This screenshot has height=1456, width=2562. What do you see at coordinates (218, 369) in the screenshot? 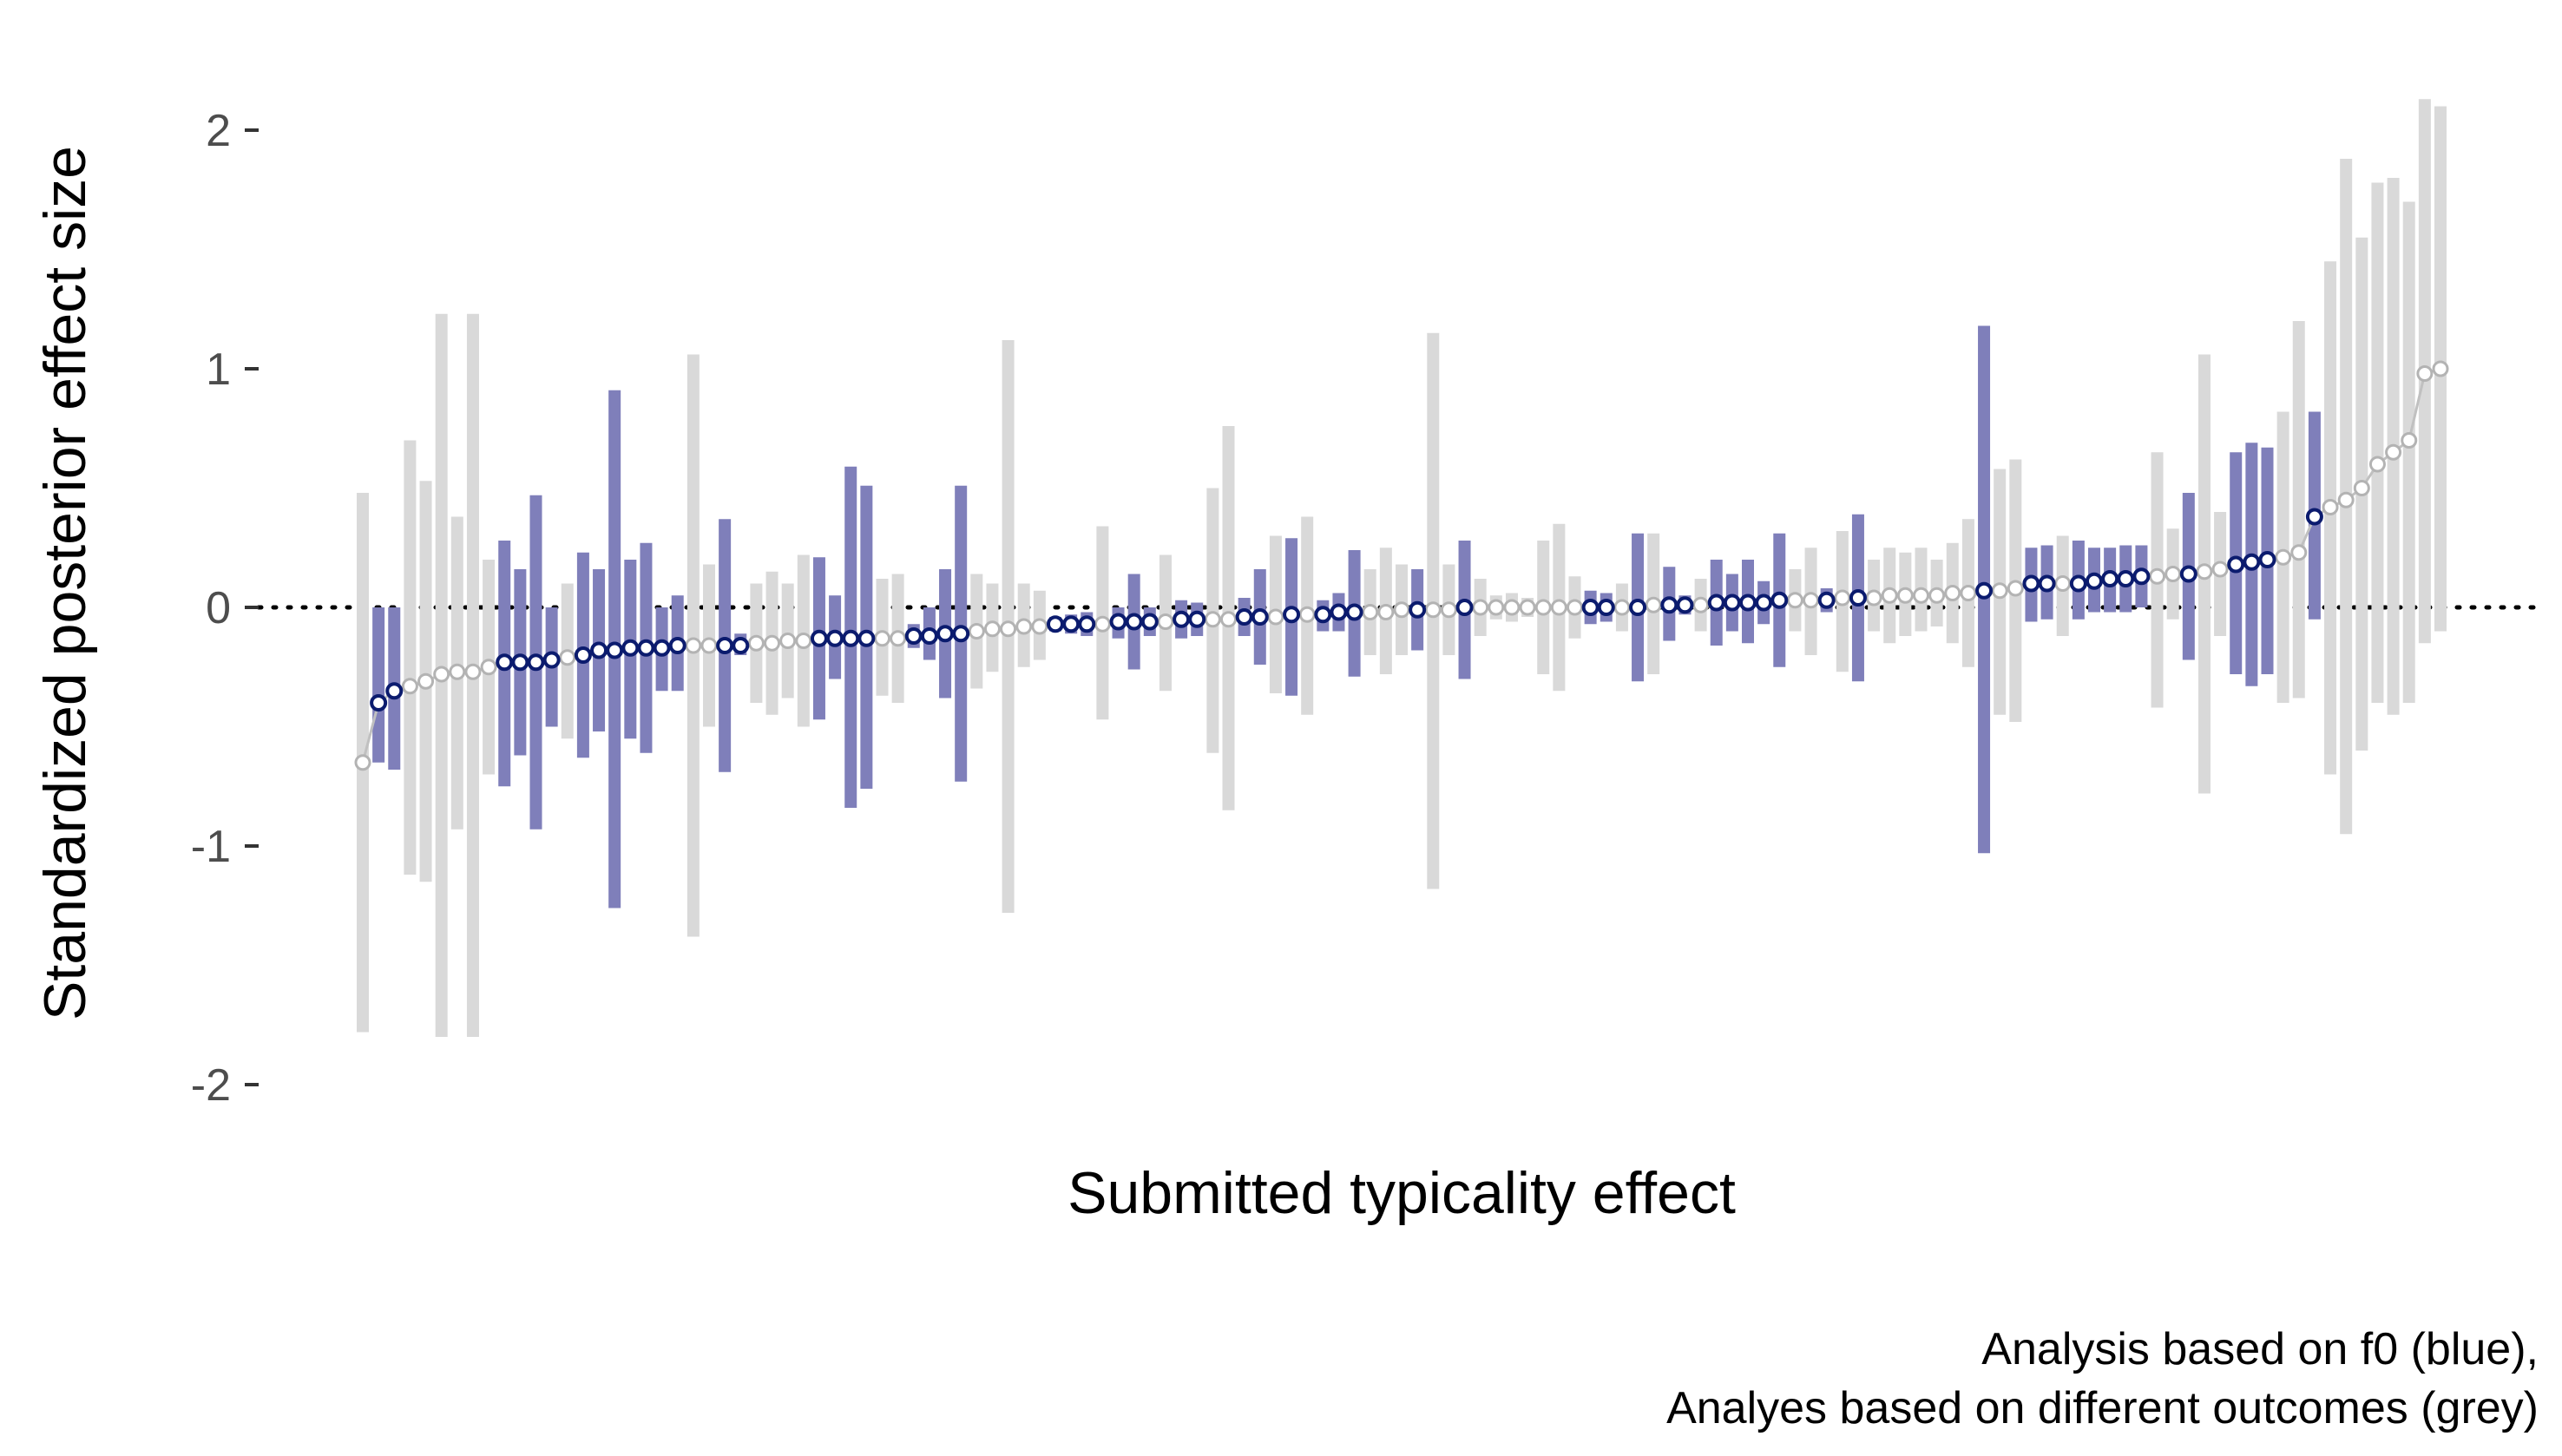
I see `y-tick-label: 1` at bounding box center [218, 369].